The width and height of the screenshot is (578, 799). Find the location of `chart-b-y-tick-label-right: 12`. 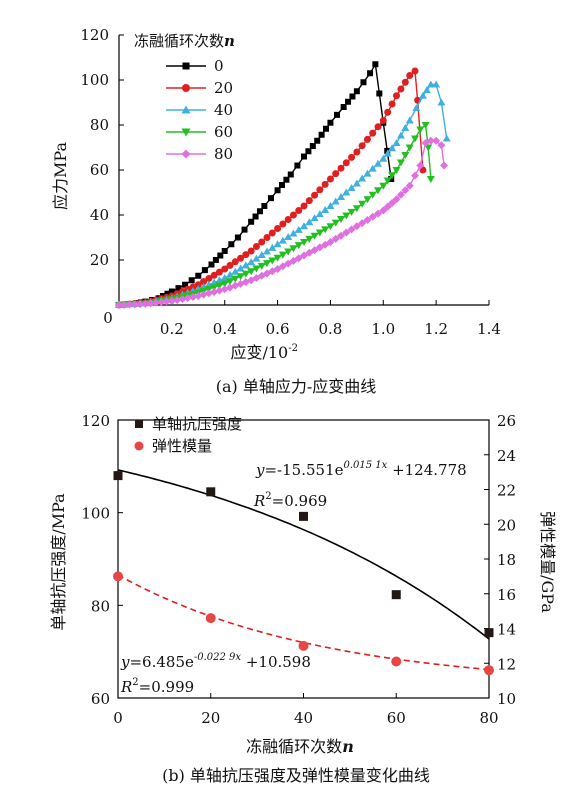

chart-b-y-tick-label-right: 12 is located at coordinates (506, 664).